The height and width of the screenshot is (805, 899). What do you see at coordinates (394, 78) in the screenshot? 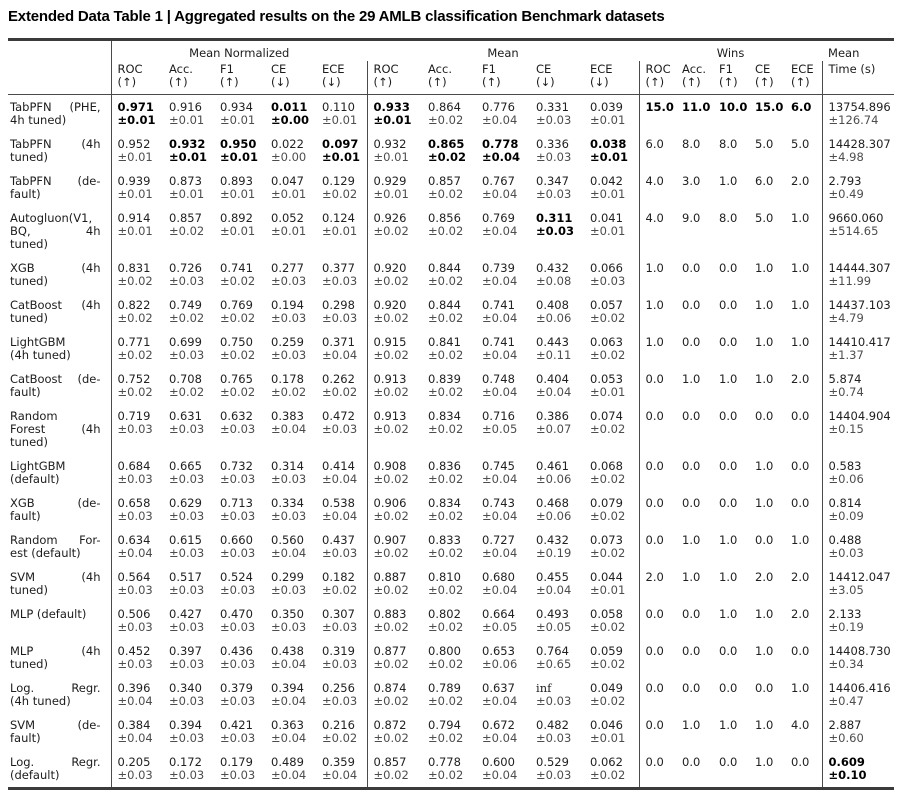
I see `column-header: ROC (↑)` at bounding box center [394, 78].